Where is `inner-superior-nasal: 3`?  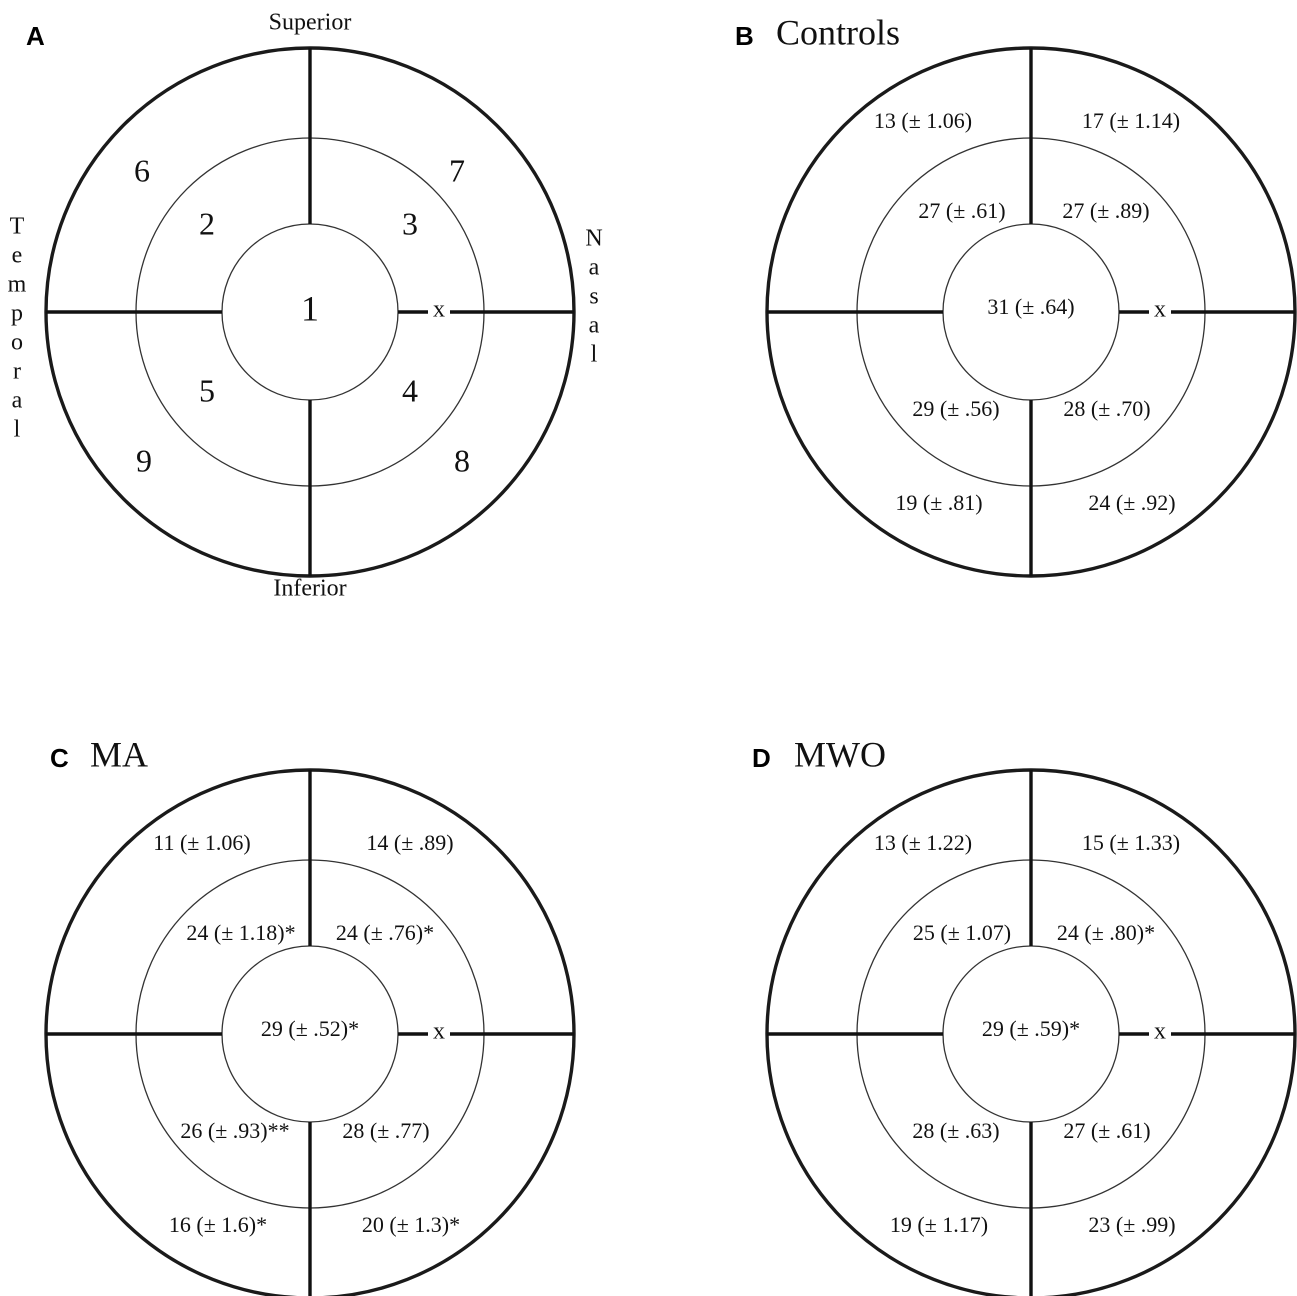
inner-superior-nasal: 3 is located at coordinates (410, 223).